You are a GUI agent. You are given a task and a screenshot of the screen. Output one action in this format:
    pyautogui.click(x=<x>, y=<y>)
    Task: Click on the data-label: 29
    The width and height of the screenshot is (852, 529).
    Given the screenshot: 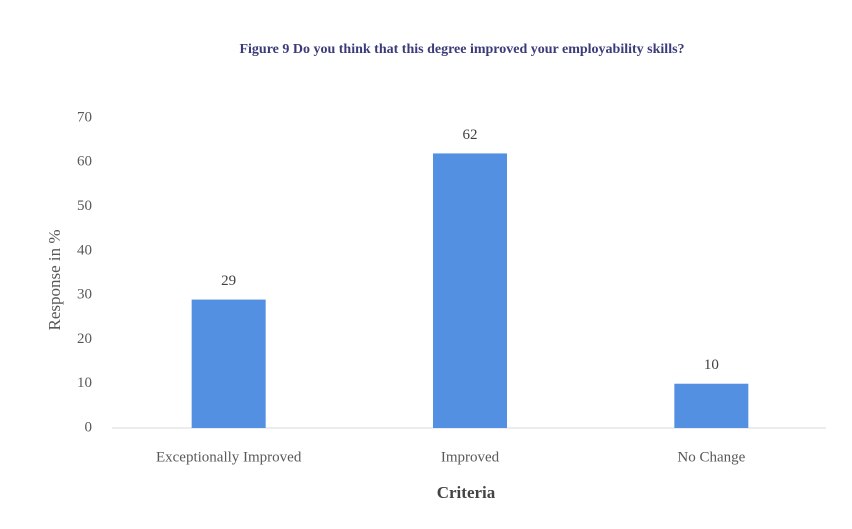 What is the action you would take?
    pyautogui.click(x=228, y=281)
    